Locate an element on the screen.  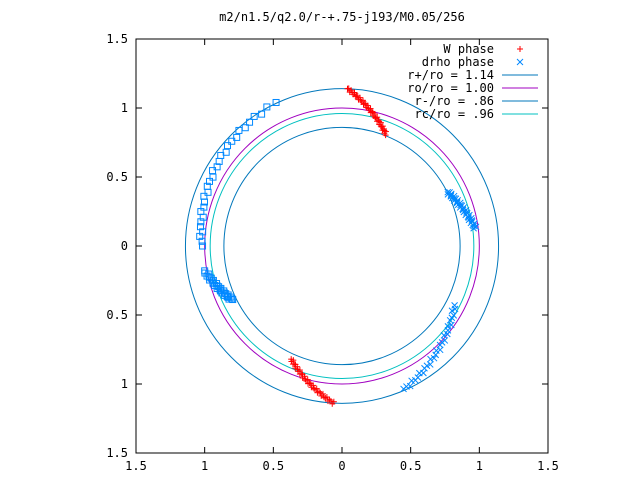
chart-title: m2/n1.5/q2.0/r-+.75-j193/M0.05/256 is located at coordinates (342, 17).